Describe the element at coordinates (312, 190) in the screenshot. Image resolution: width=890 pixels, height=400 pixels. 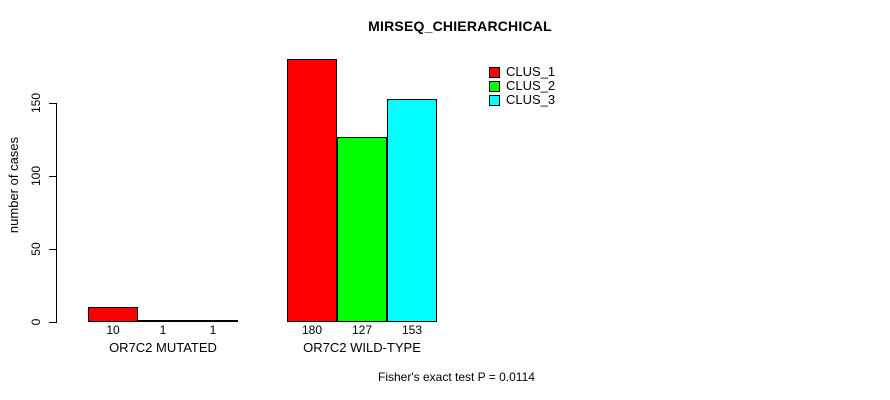
I see `bar-clus_1-group2` at that location.